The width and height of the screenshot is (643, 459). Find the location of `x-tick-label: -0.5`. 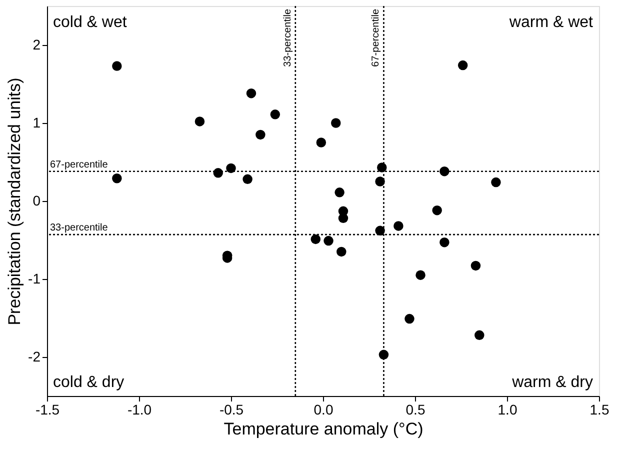

x-tick-label: -0.5 is located at coordinates (231, 410).